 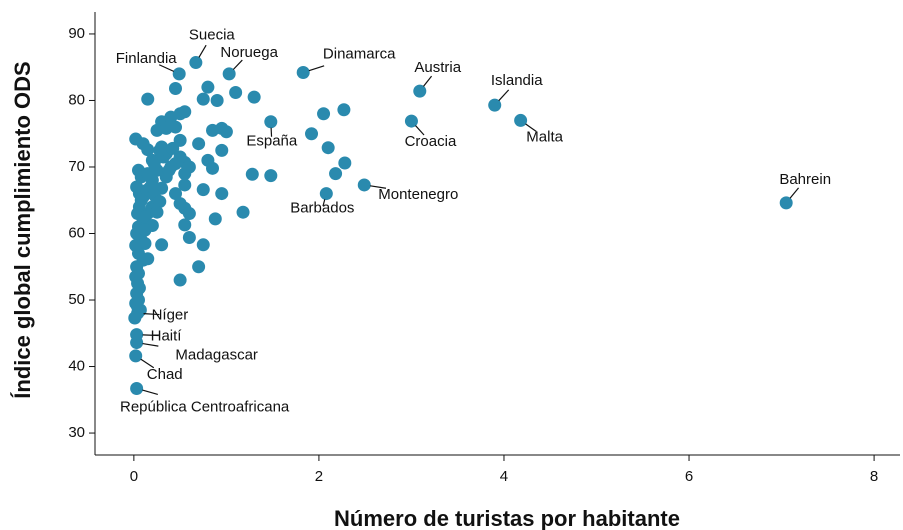 What do you see at coordinates (437, 67) in the screenshot?
I see `point-label: Austria` at bounding box center [437, 67].